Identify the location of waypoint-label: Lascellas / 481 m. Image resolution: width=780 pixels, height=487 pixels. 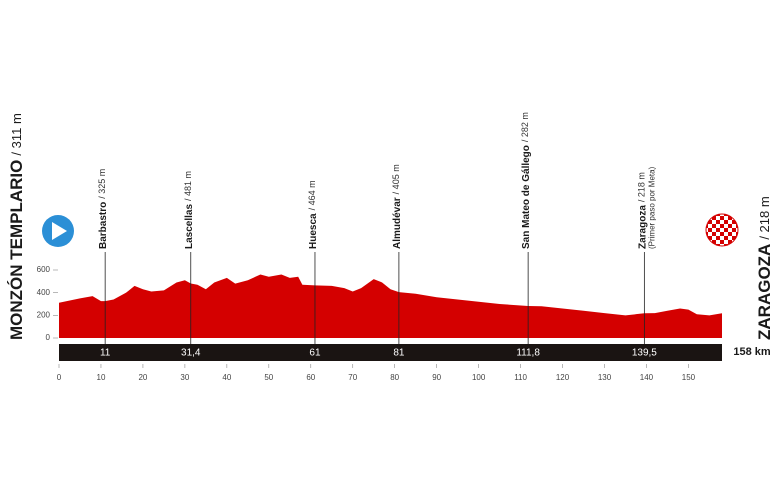
(188, 210).